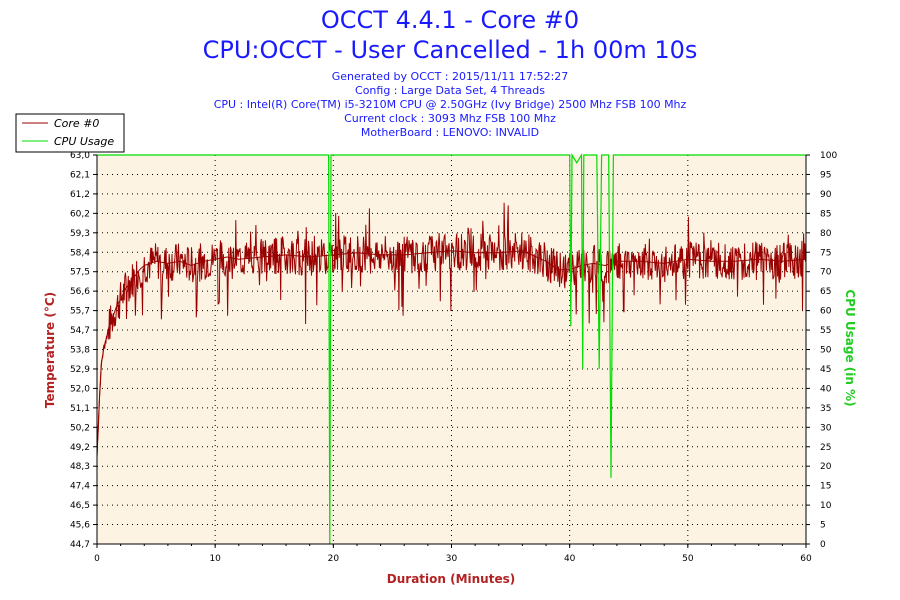 This screenshot has width=900, height=600. I want to click on y-tick-label-right: 45, so click(825, 370).